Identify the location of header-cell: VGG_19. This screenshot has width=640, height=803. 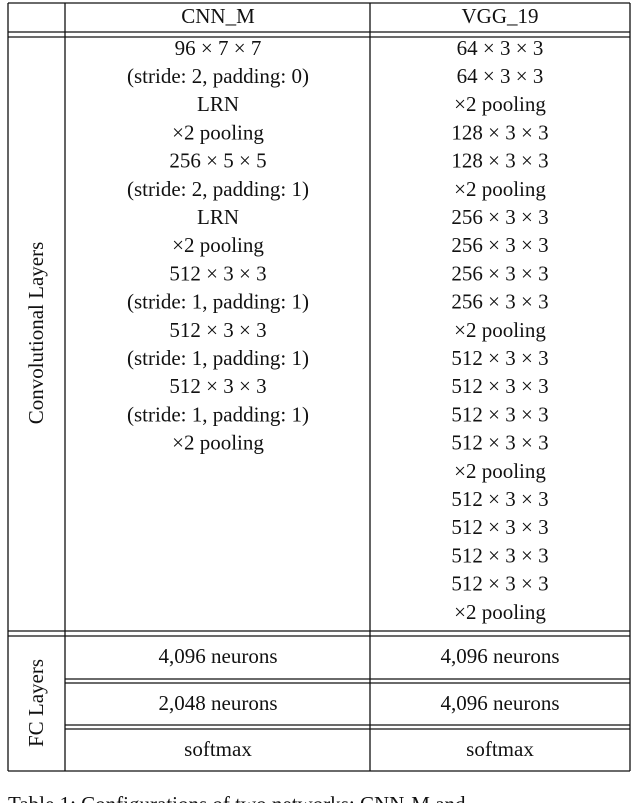
(500, 16).